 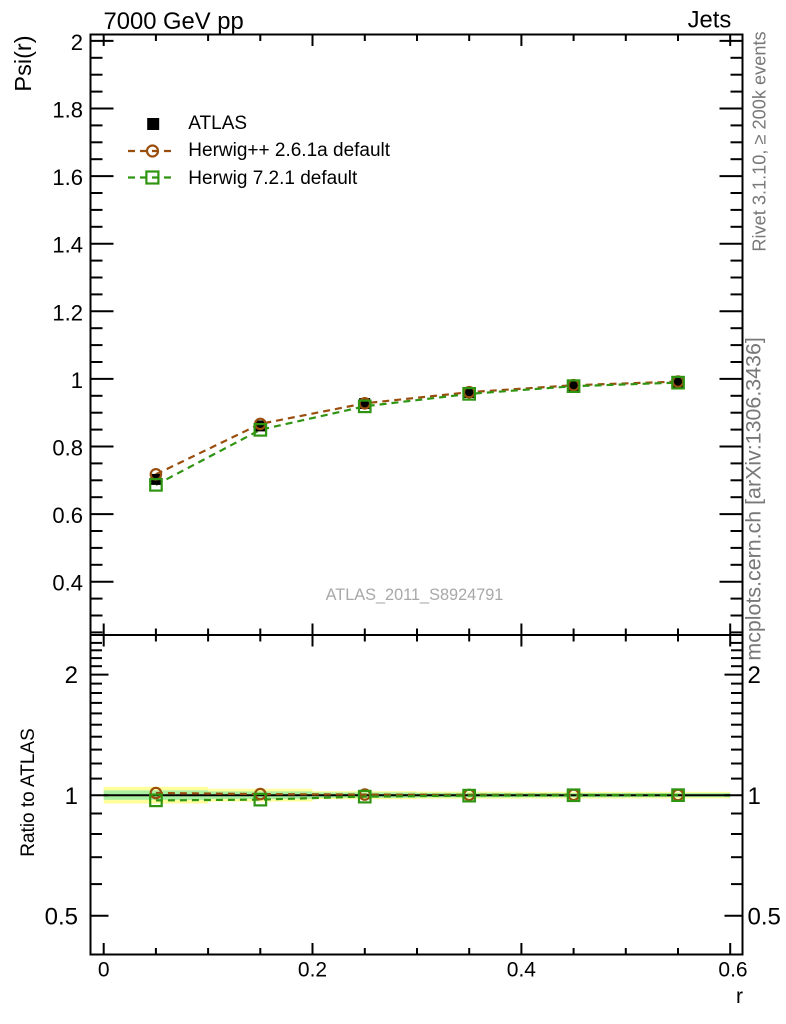 What do you see at coordinates (312, 970) in the screenshot?
I see `svg-text: 0.2` at bounding box center [312, 970].